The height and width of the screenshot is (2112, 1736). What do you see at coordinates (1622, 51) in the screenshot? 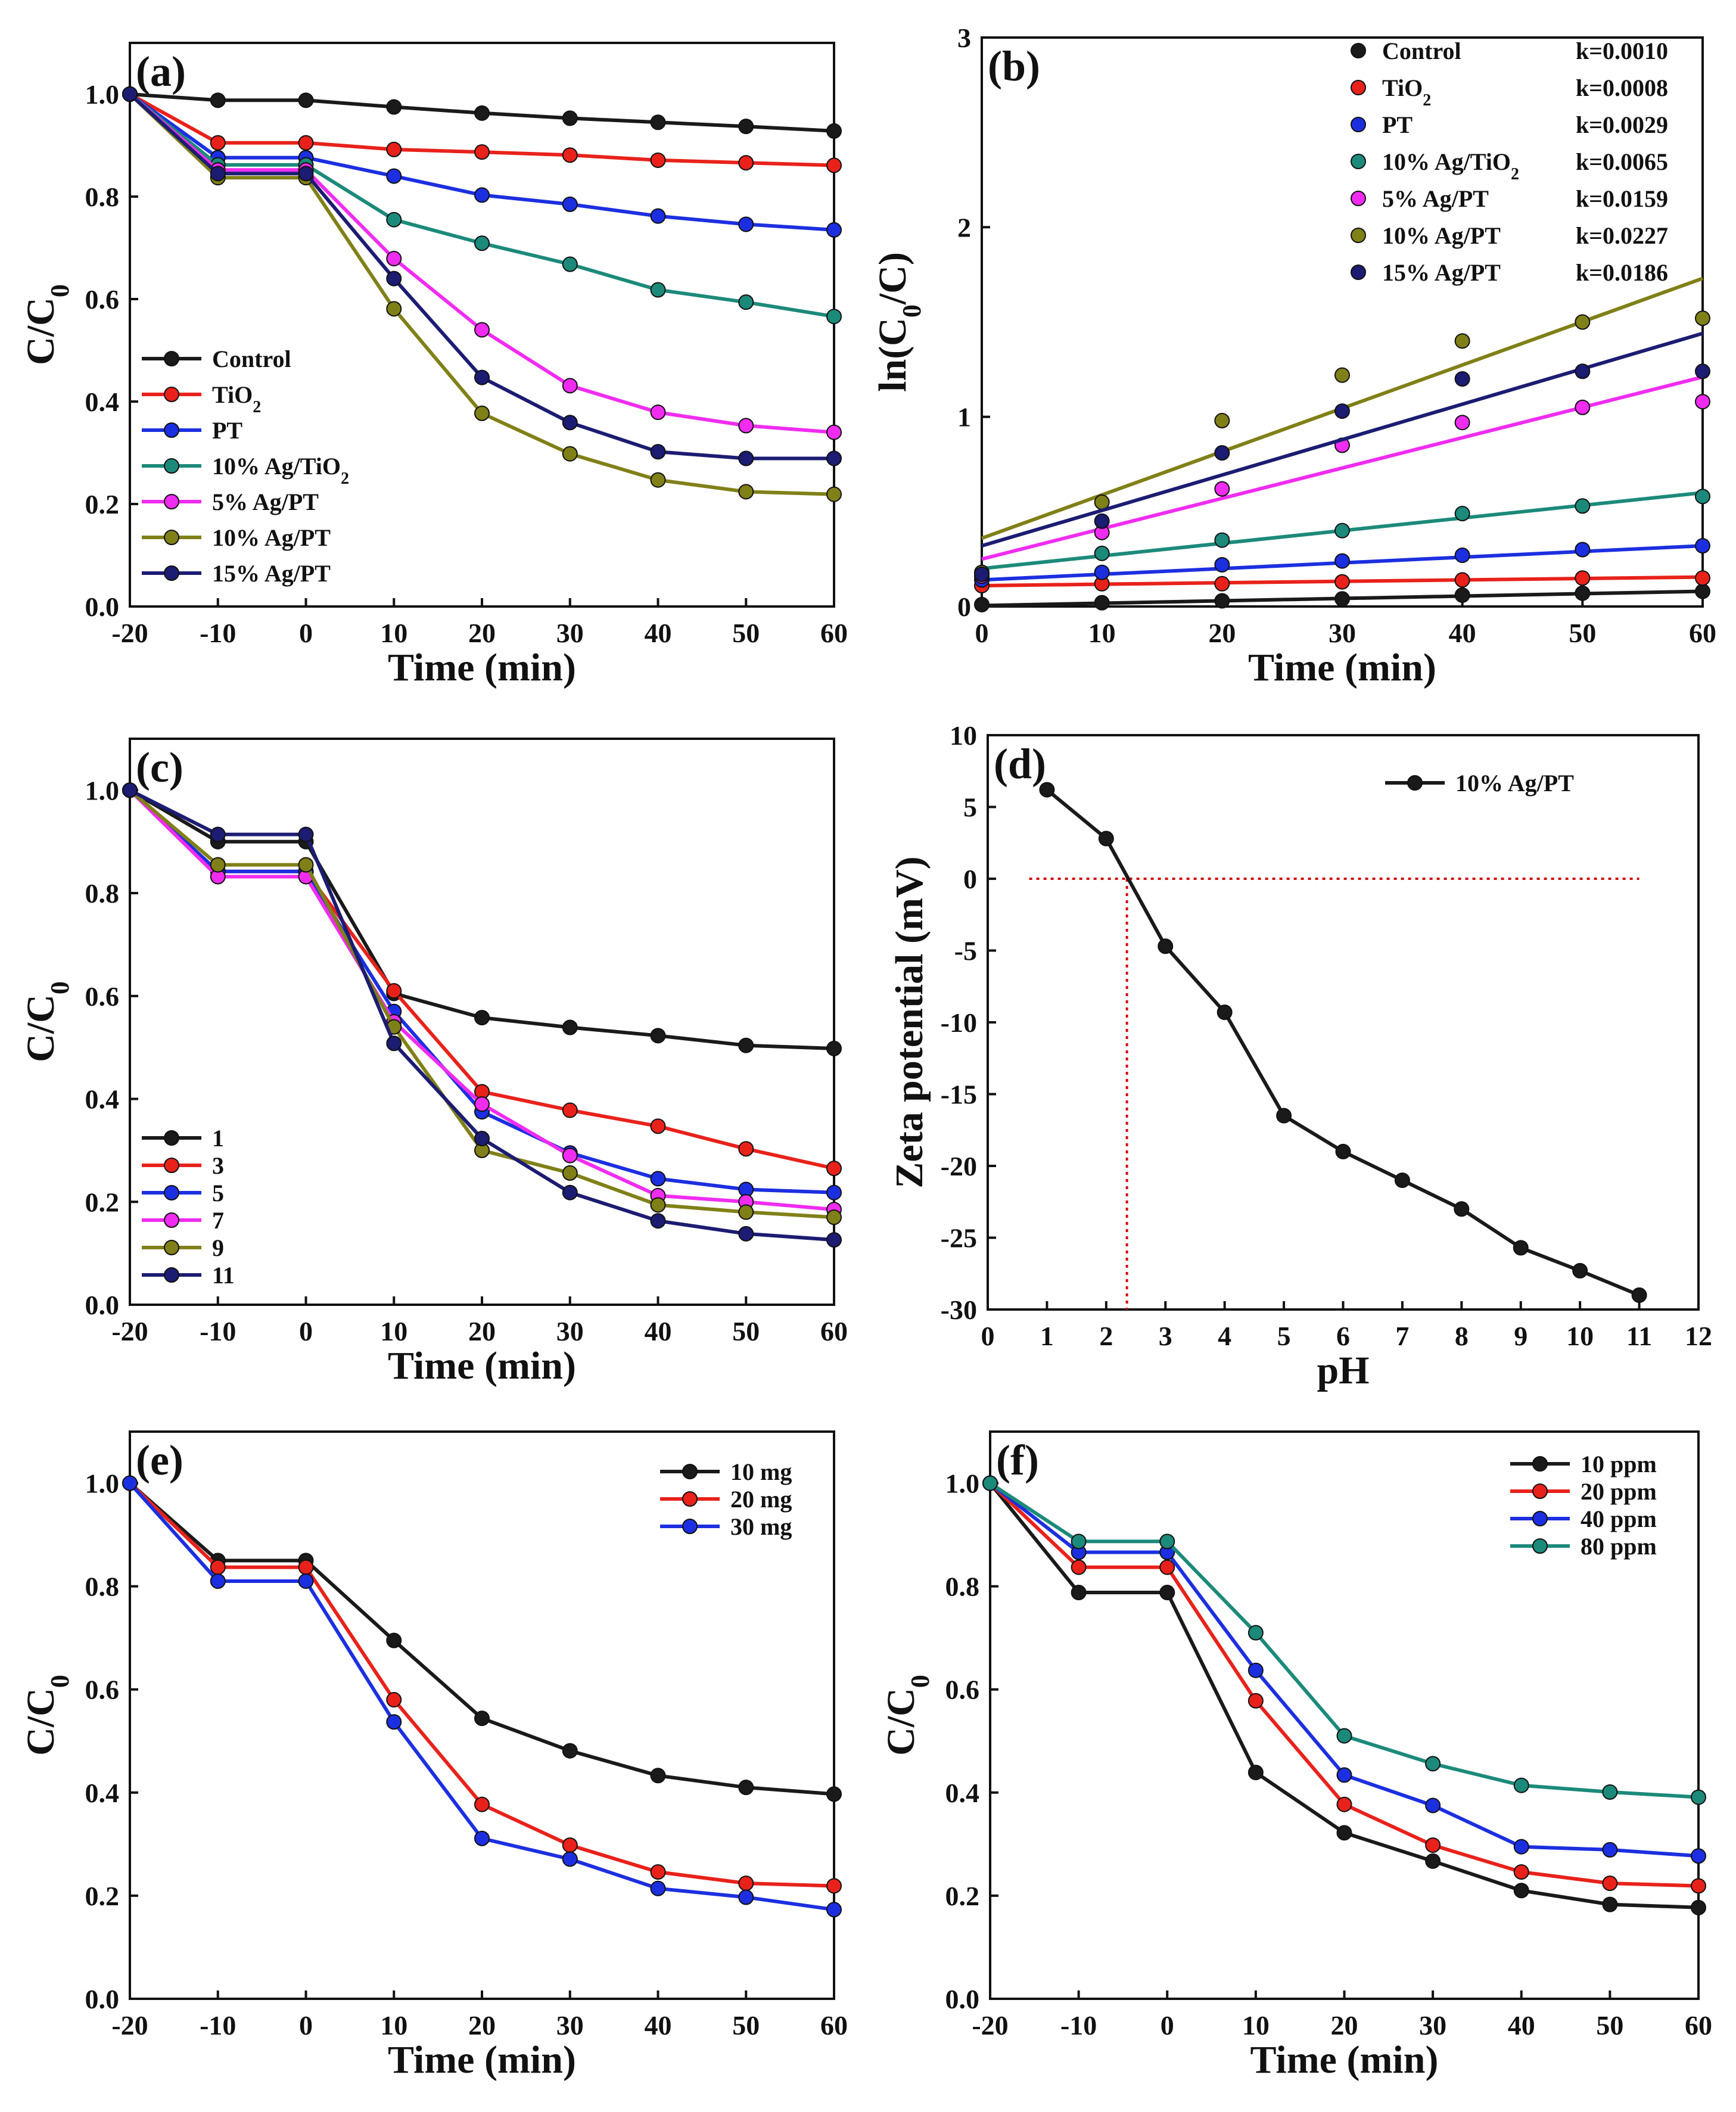
I see `legend-rate-constant: k=0.0010` at bounding box center [1622, 51].